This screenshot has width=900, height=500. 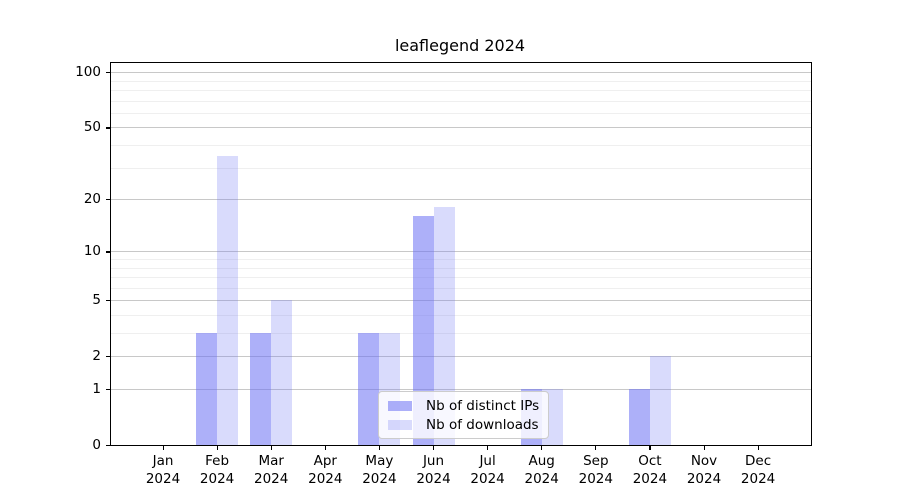 What do you see at coordinates (96, 445) in the screenshot?
I see `y-tick-label: 0` at bounding box center [96, 445].